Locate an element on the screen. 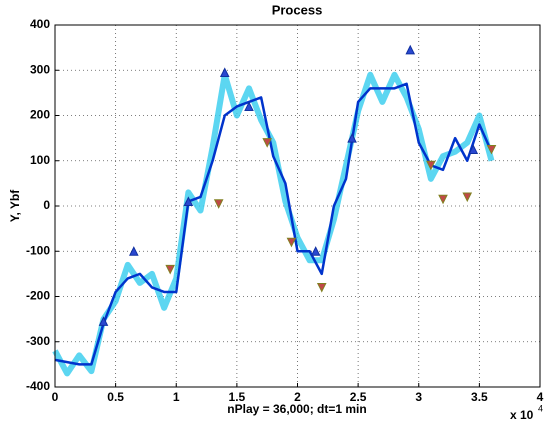 The height and width of the screenshot is (432, 550). y-tick-label: -100 is located at coordinates (38, 250).